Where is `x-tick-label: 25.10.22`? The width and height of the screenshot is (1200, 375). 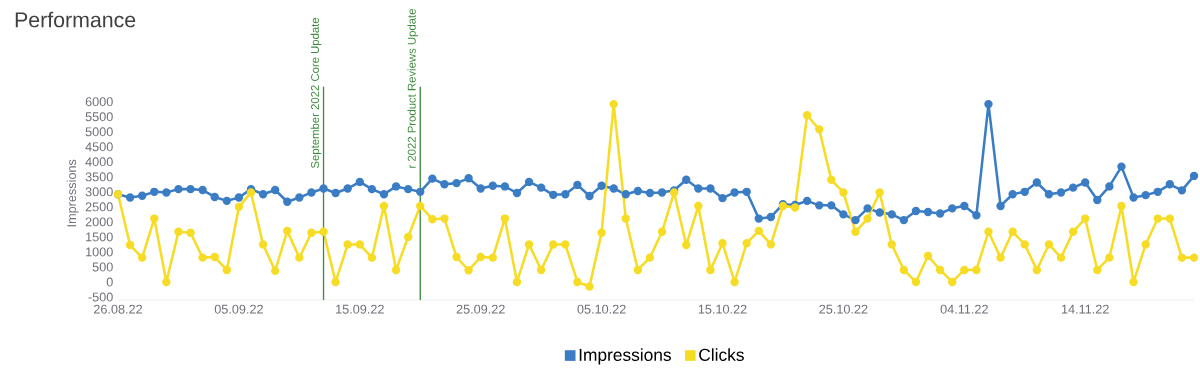
x-tick-label: 25.10.22 is located at coordinates (843, 309).